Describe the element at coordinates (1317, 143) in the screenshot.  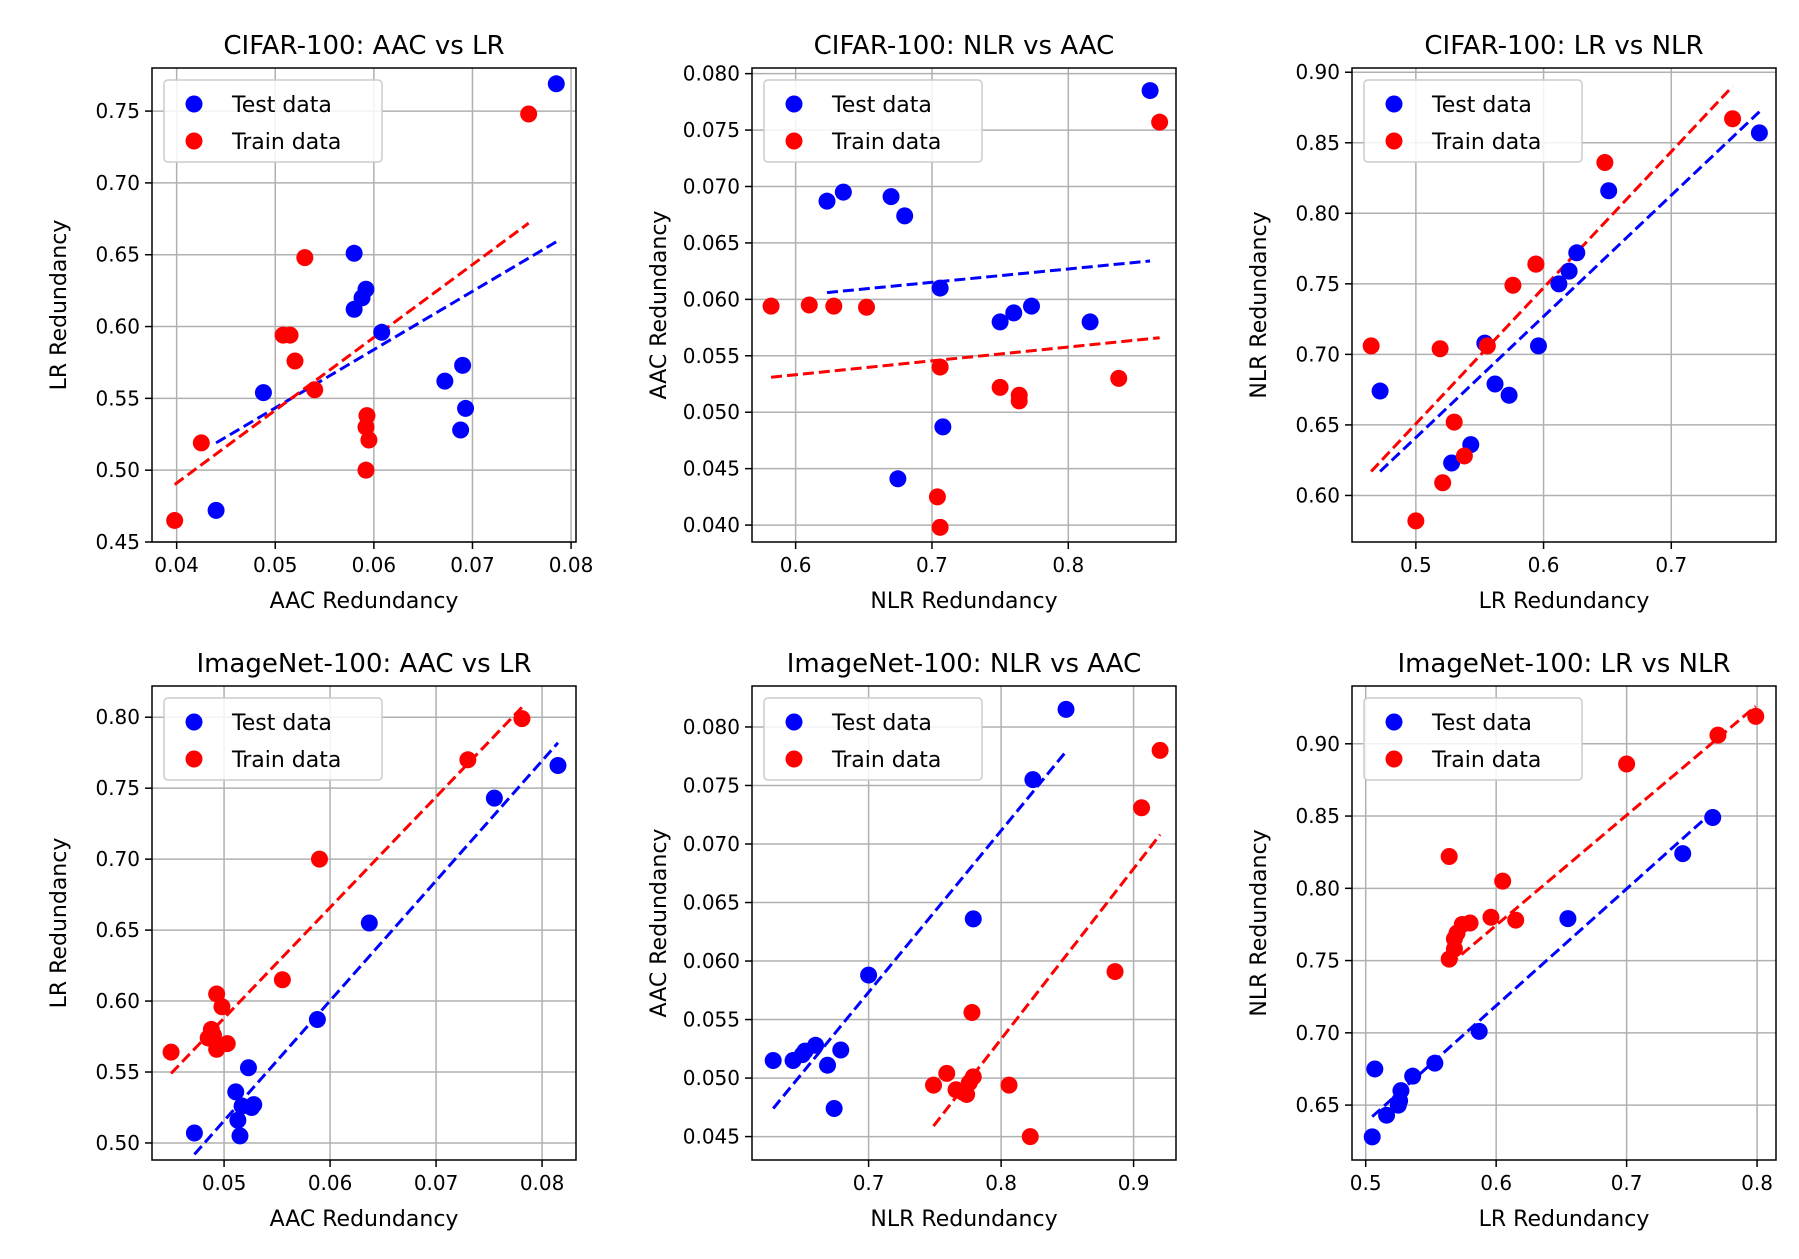
I see `y-tick-label: 0.85` at that location.